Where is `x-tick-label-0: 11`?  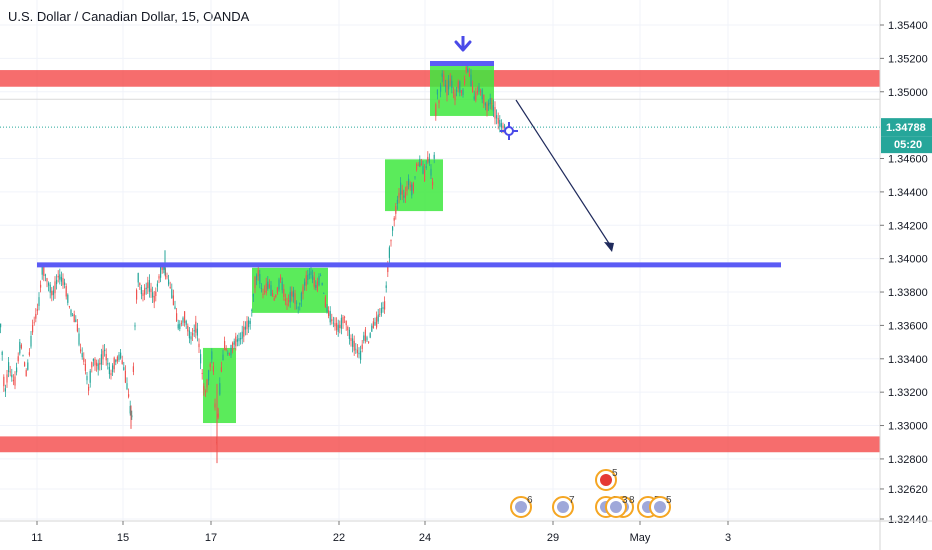 x-tick-label-0: 11 is located at coordinates (36, 538).